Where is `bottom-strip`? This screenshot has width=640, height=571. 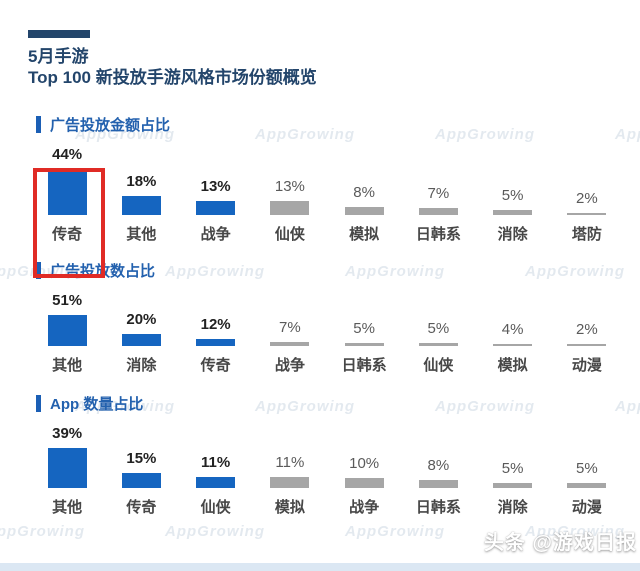
bottom-strip is located at coordinates (320, 567).